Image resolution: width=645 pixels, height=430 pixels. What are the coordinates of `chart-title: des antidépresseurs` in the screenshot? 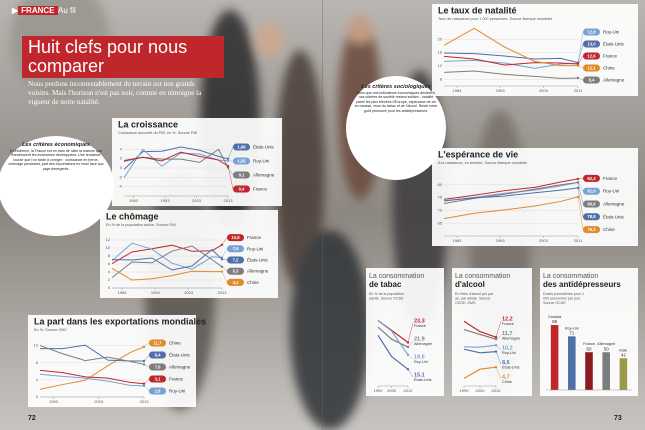 It's located at (582, 284).